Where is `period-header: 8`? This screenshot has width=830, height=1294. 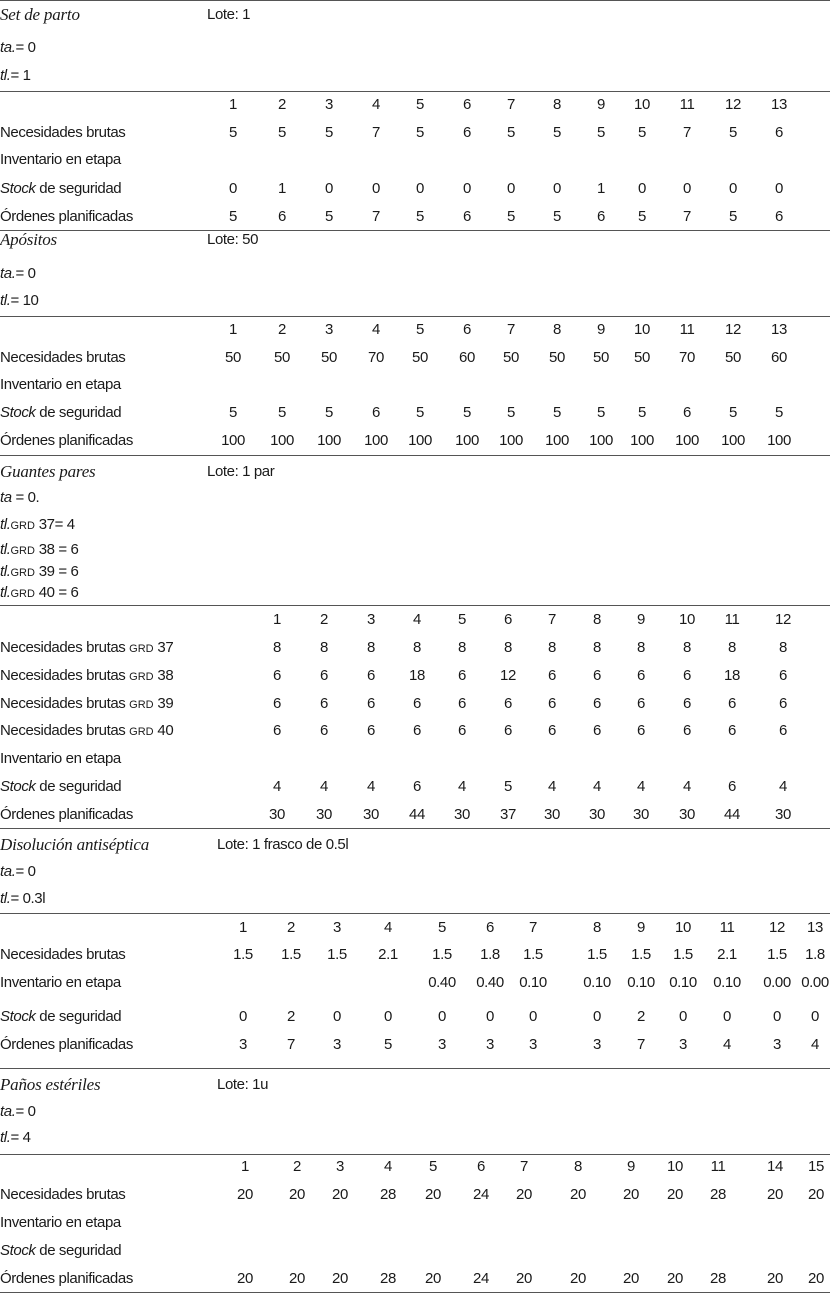
period-header: 8 is located at coordinates (578, 1166).